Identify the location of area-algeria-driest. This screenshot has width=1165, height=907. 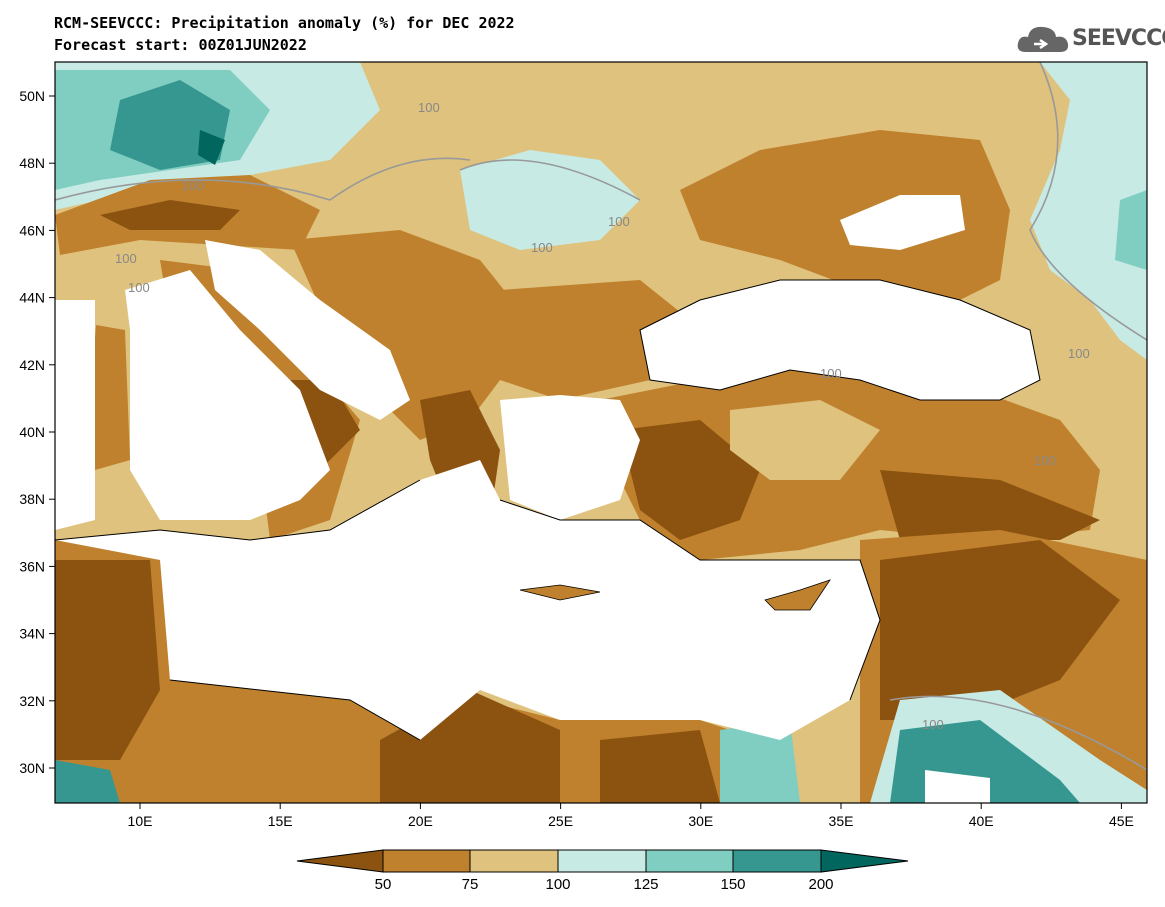
(107, 660).